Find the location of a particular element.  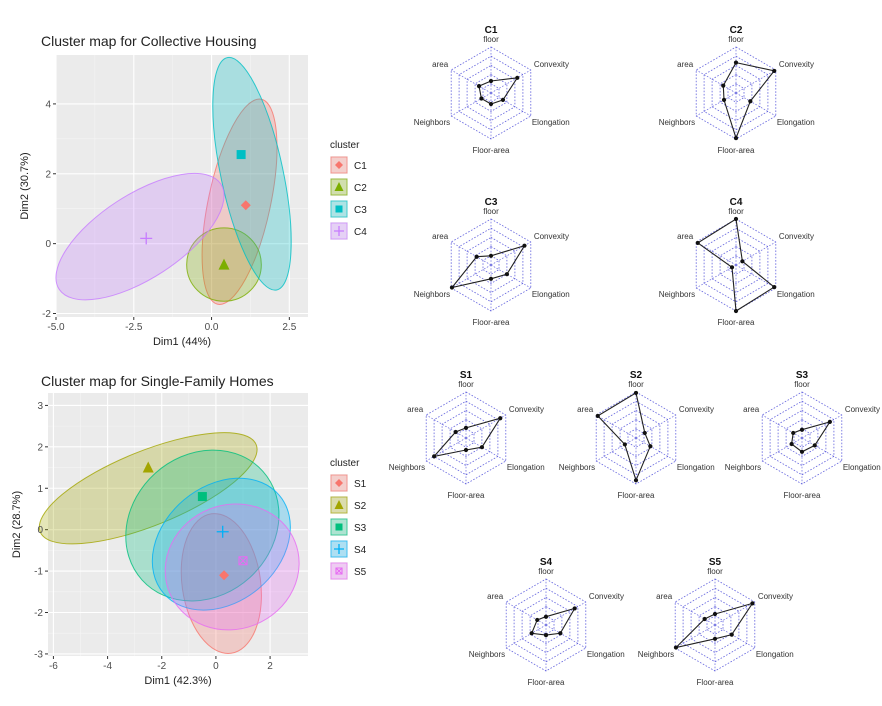

legend-marker-c3 is located at coordinates (339, 209).